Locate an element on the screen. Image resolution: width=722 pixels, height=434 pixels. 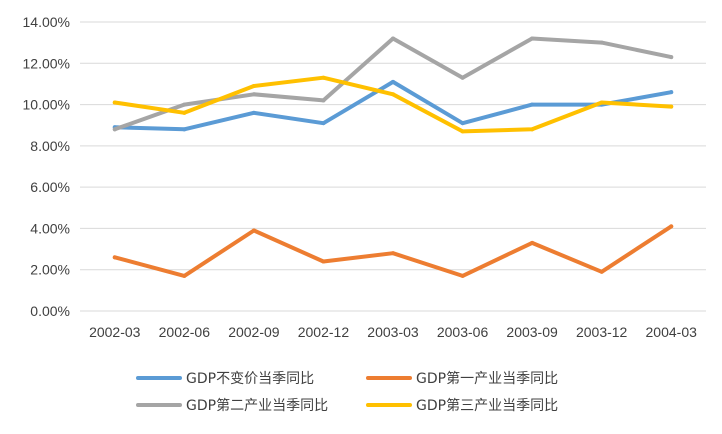
y-tick-label: 12.00% is located at coordinates (46, 63).